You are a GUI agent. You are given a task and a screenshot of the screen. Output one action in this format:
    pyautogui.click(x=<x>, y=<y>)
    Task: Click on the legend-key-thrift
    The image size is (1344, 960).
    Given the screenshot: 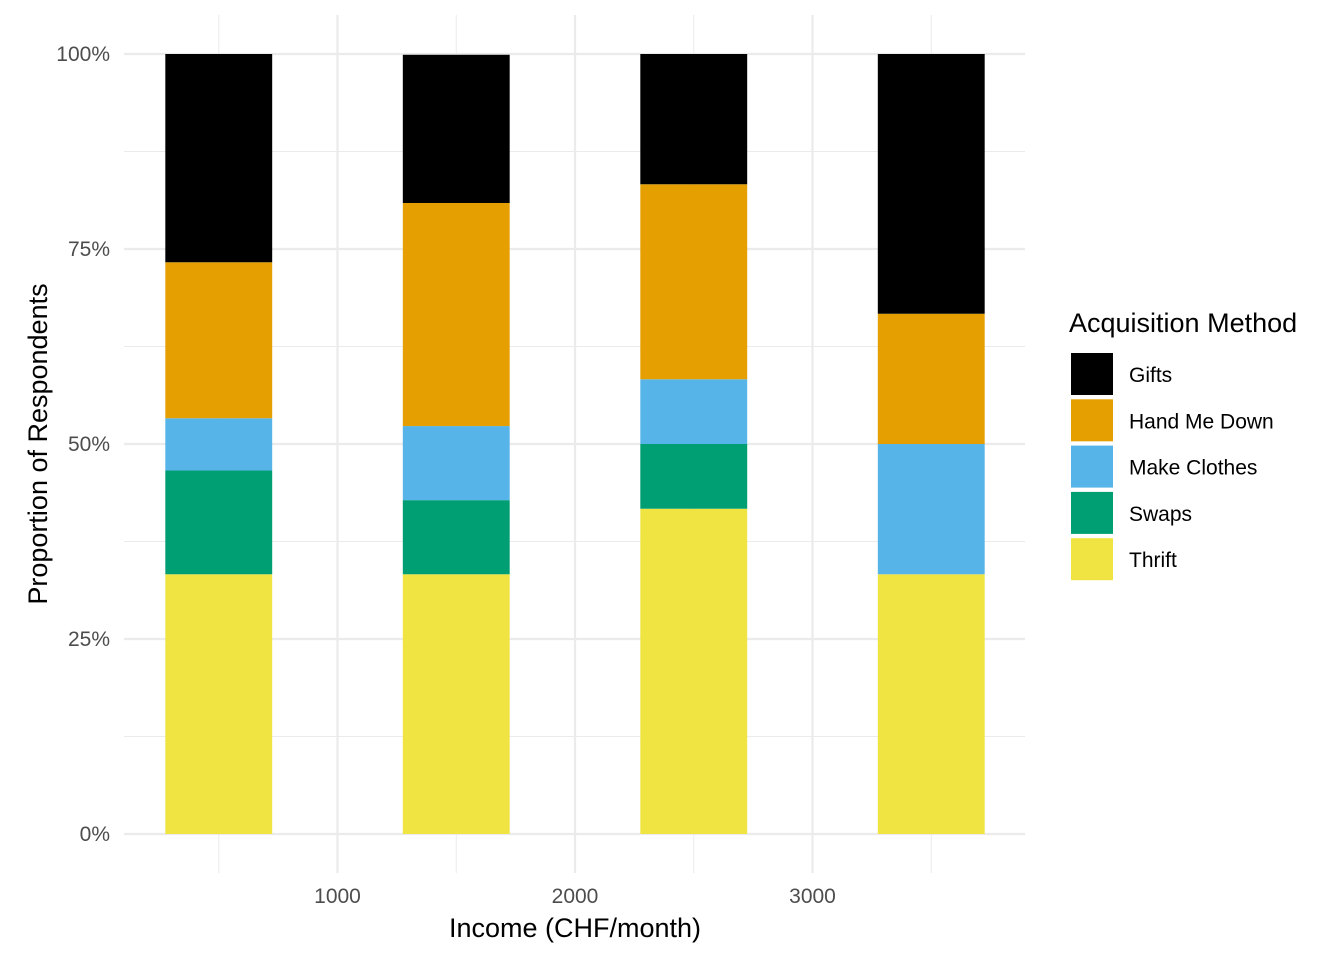 What is the action you would take?
    pyautogui.click(x=1092, y=559)
    